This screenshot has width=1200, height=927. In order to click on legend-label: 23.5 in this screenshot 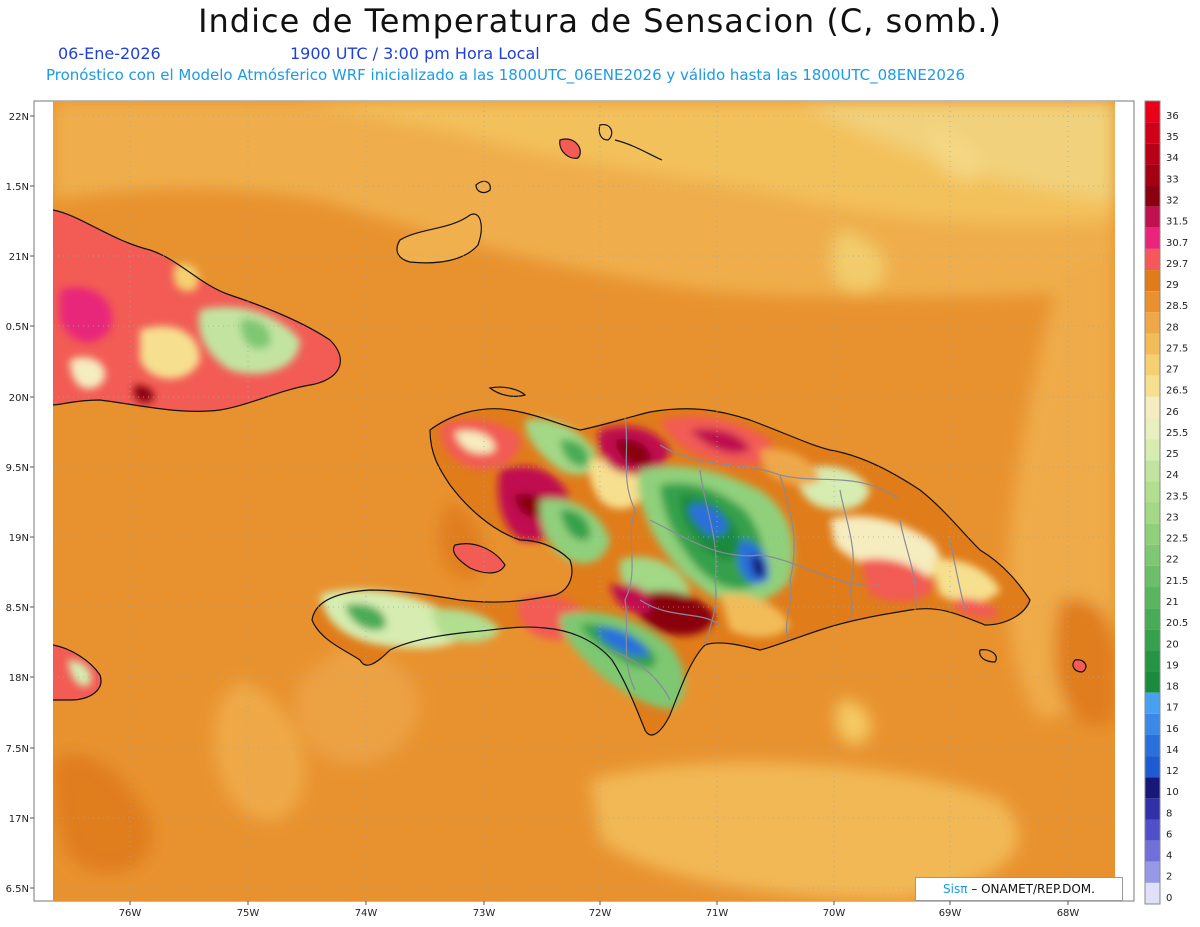, I will do `click(1177, 496)`.